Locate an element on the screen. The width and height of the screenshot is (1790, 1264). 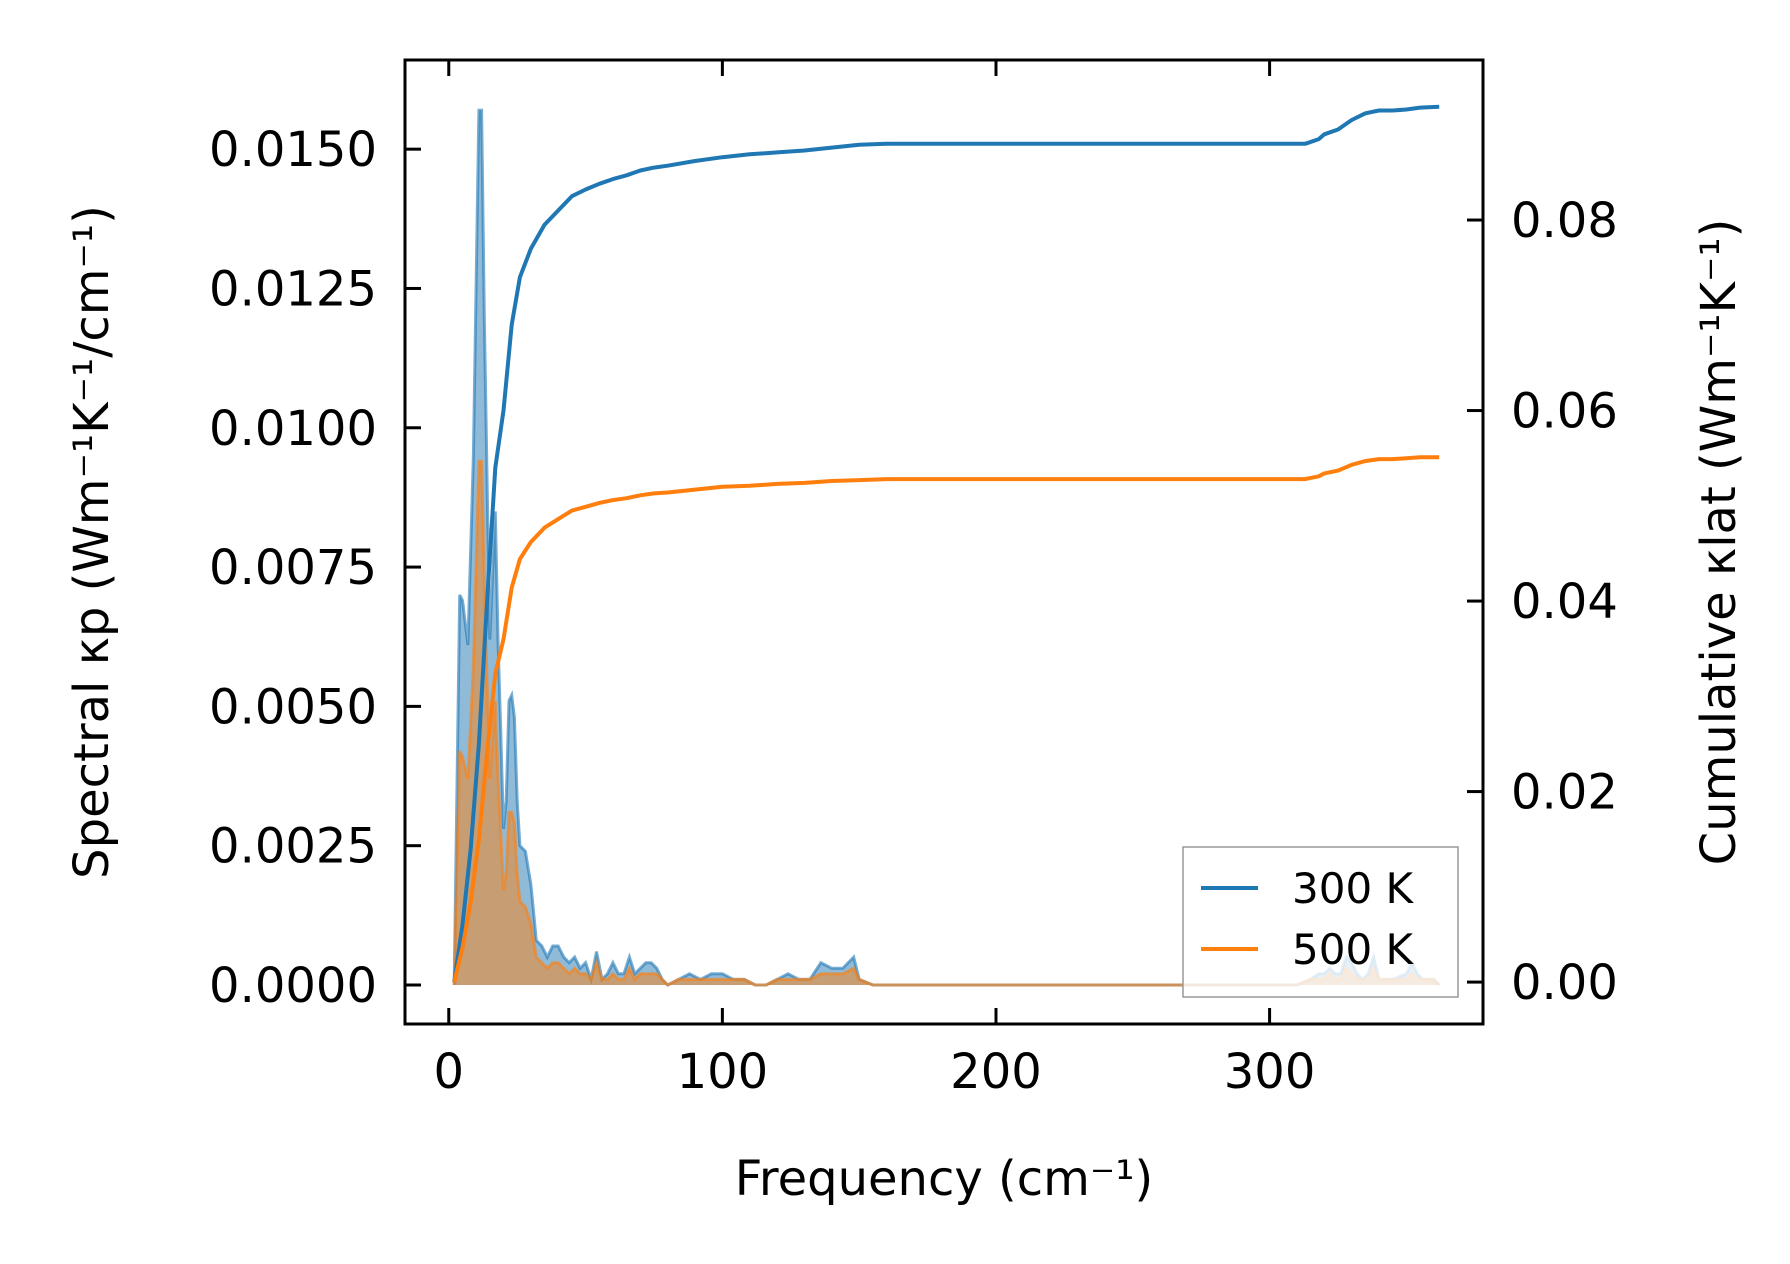
y-left-tick-label: 0.0100 is located at coordinates (293, 429).